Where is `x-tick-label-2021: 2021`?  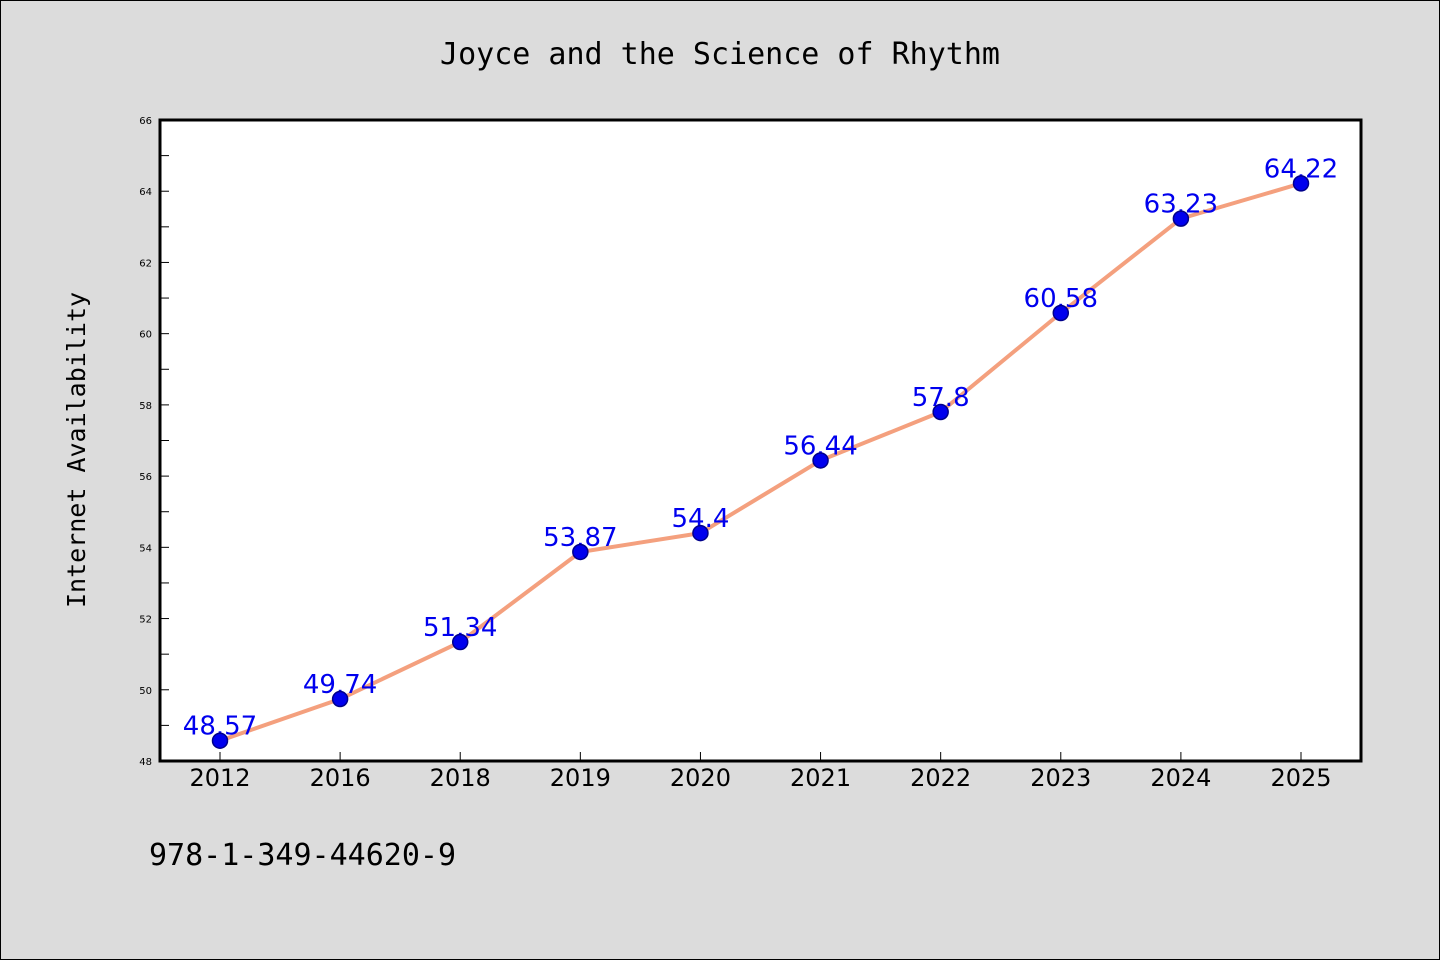
x-tick-label-2021: 2021 is located at coordinates (820, 778).